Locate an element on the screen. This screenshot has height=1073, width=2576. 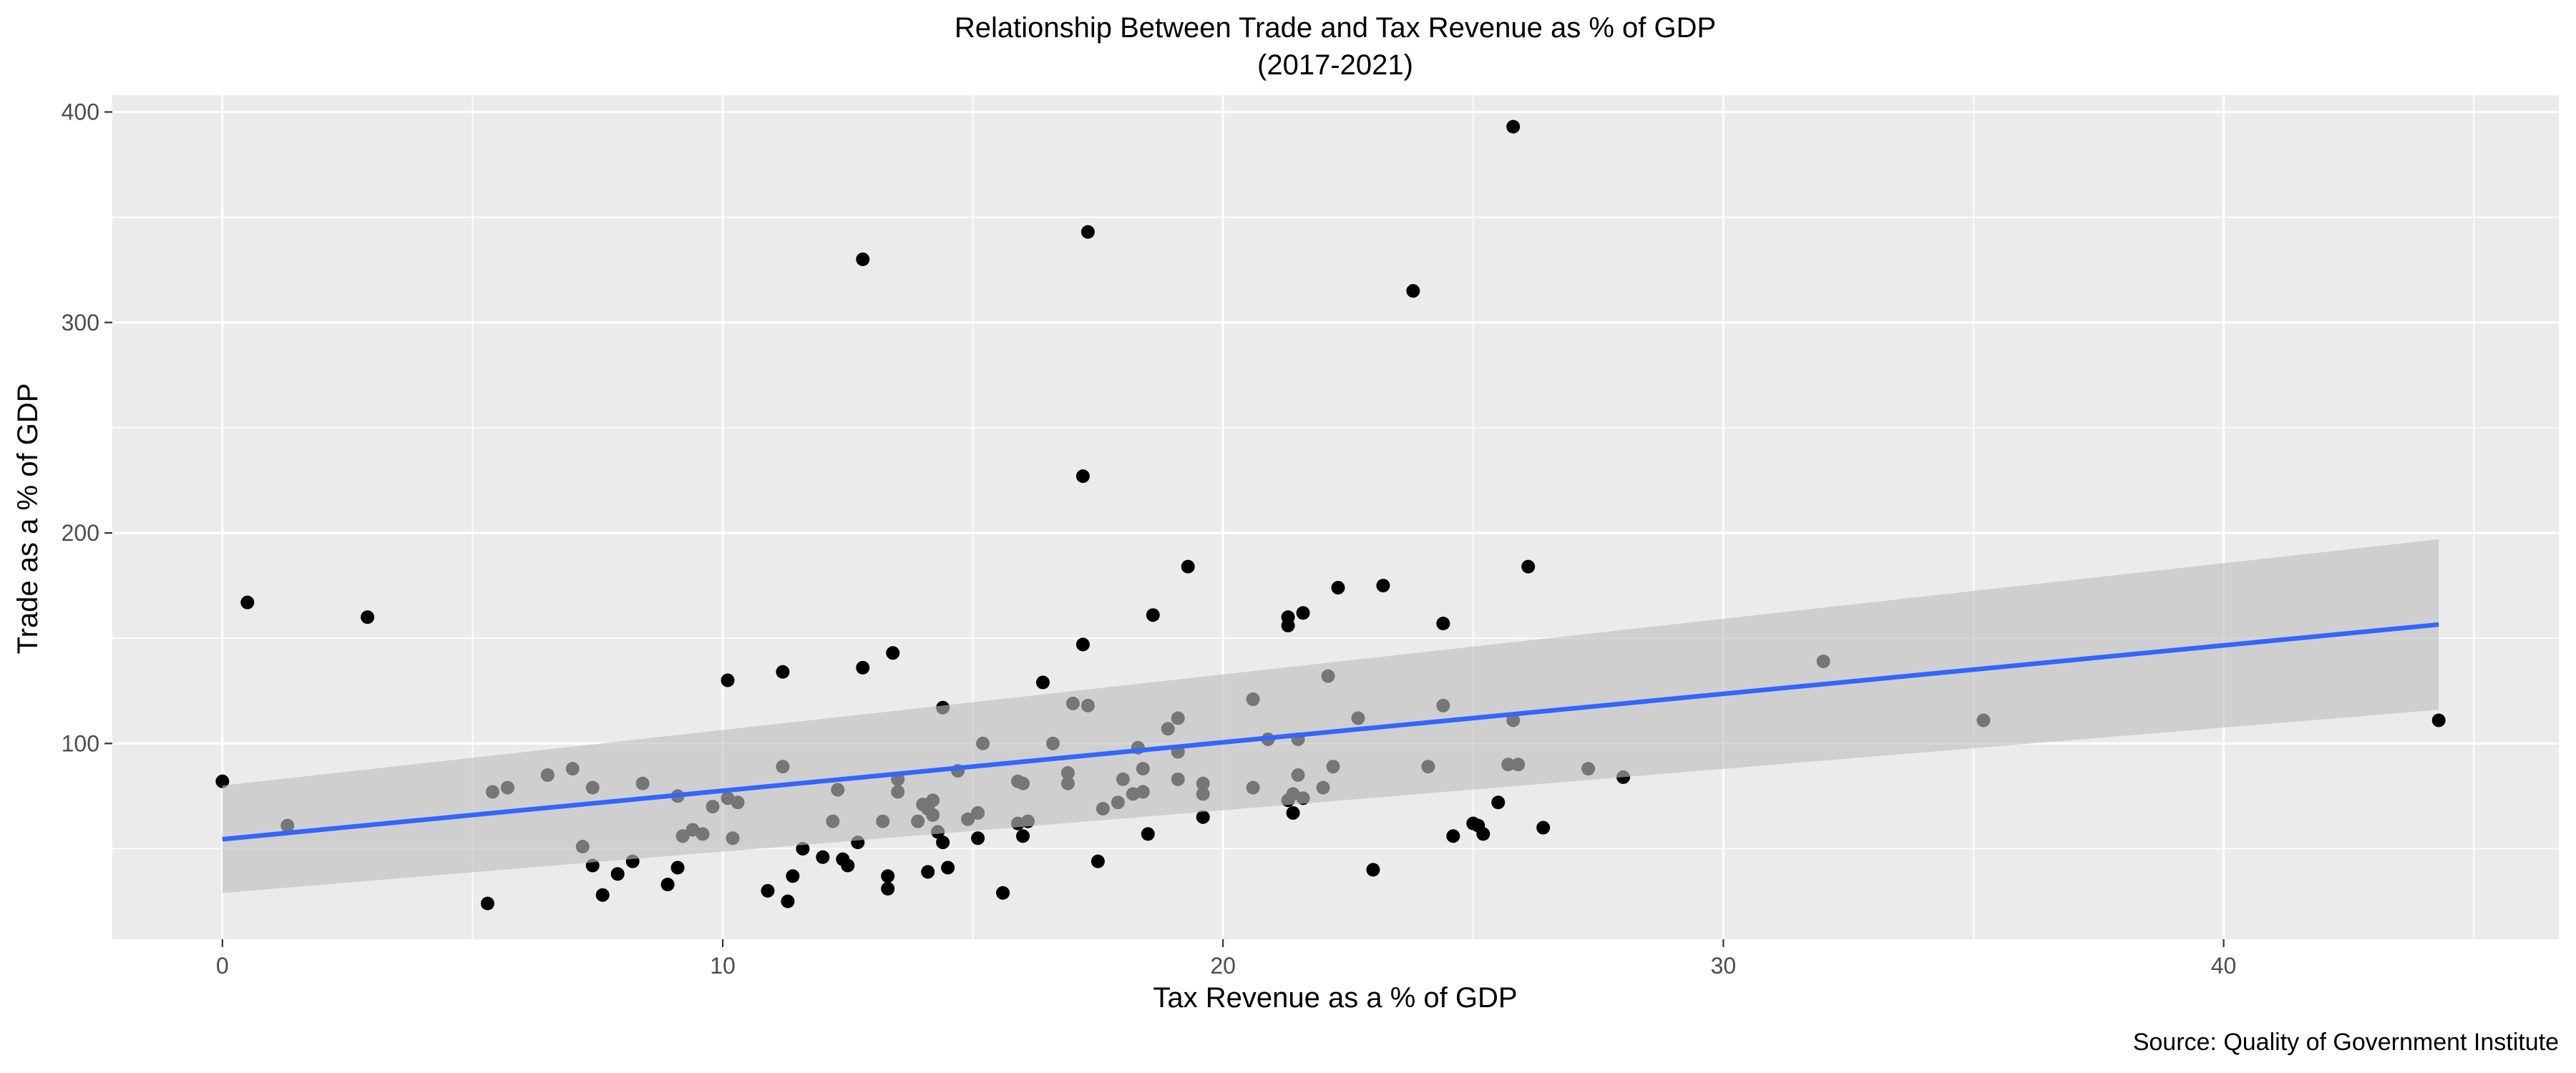
y-tick-label: 300 is located at coordinates (80, 322).